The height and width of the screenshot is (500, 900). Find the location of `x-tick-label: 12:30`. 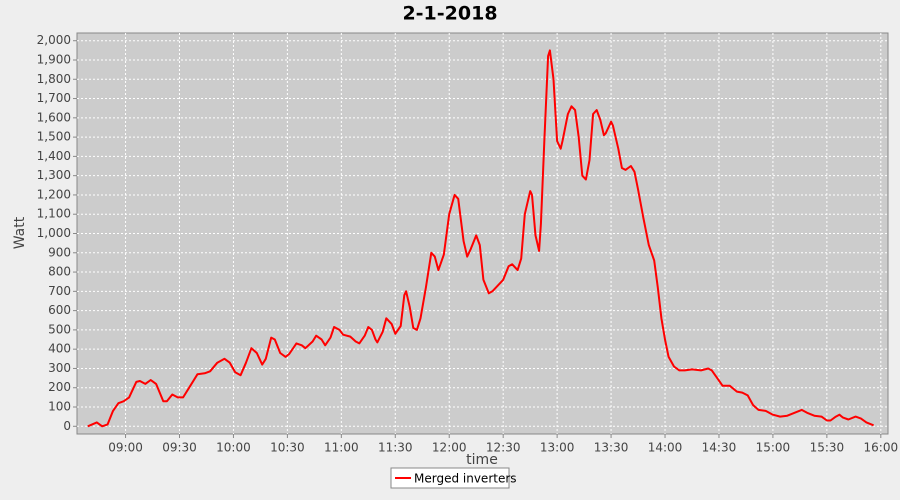

x-tick-label: 12:30 is located at coordinates (503, 448).